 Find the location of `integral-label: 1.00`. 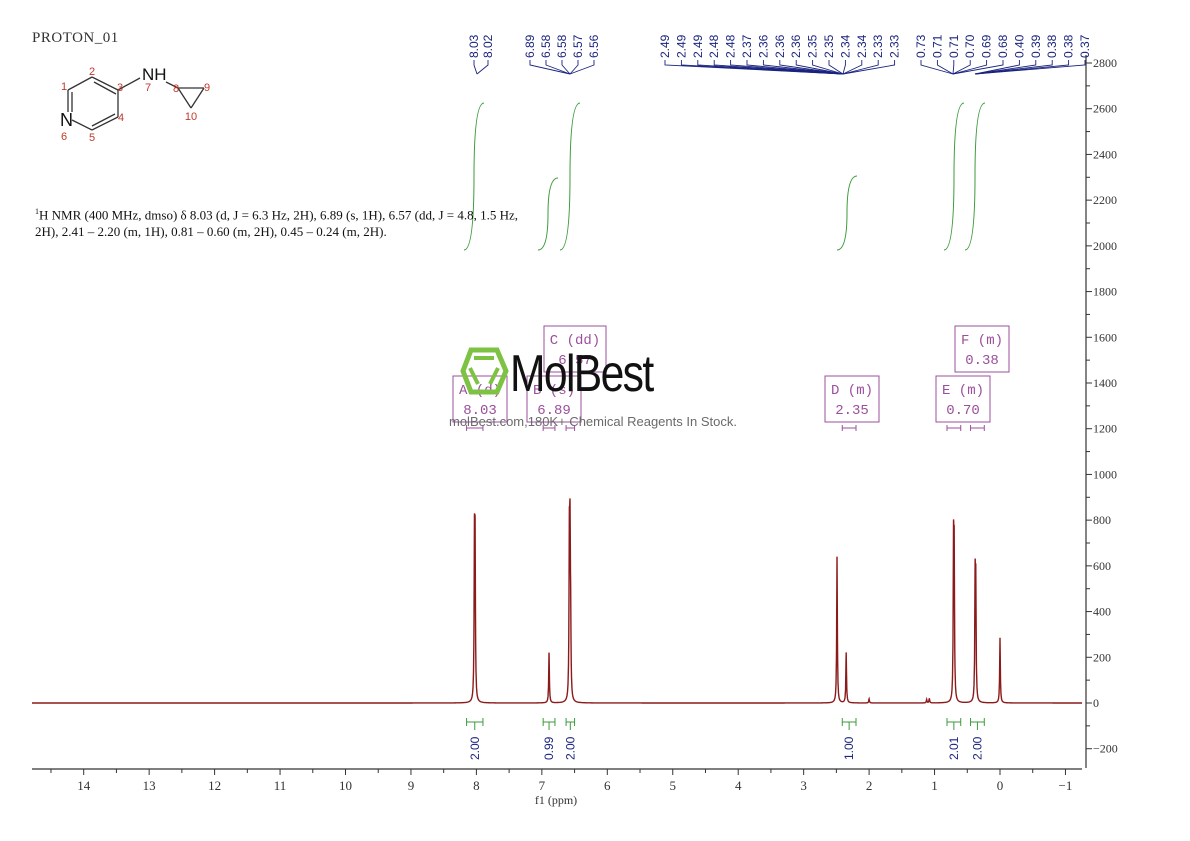

integral-label: 1.00 is located at coordinates (849, 748).